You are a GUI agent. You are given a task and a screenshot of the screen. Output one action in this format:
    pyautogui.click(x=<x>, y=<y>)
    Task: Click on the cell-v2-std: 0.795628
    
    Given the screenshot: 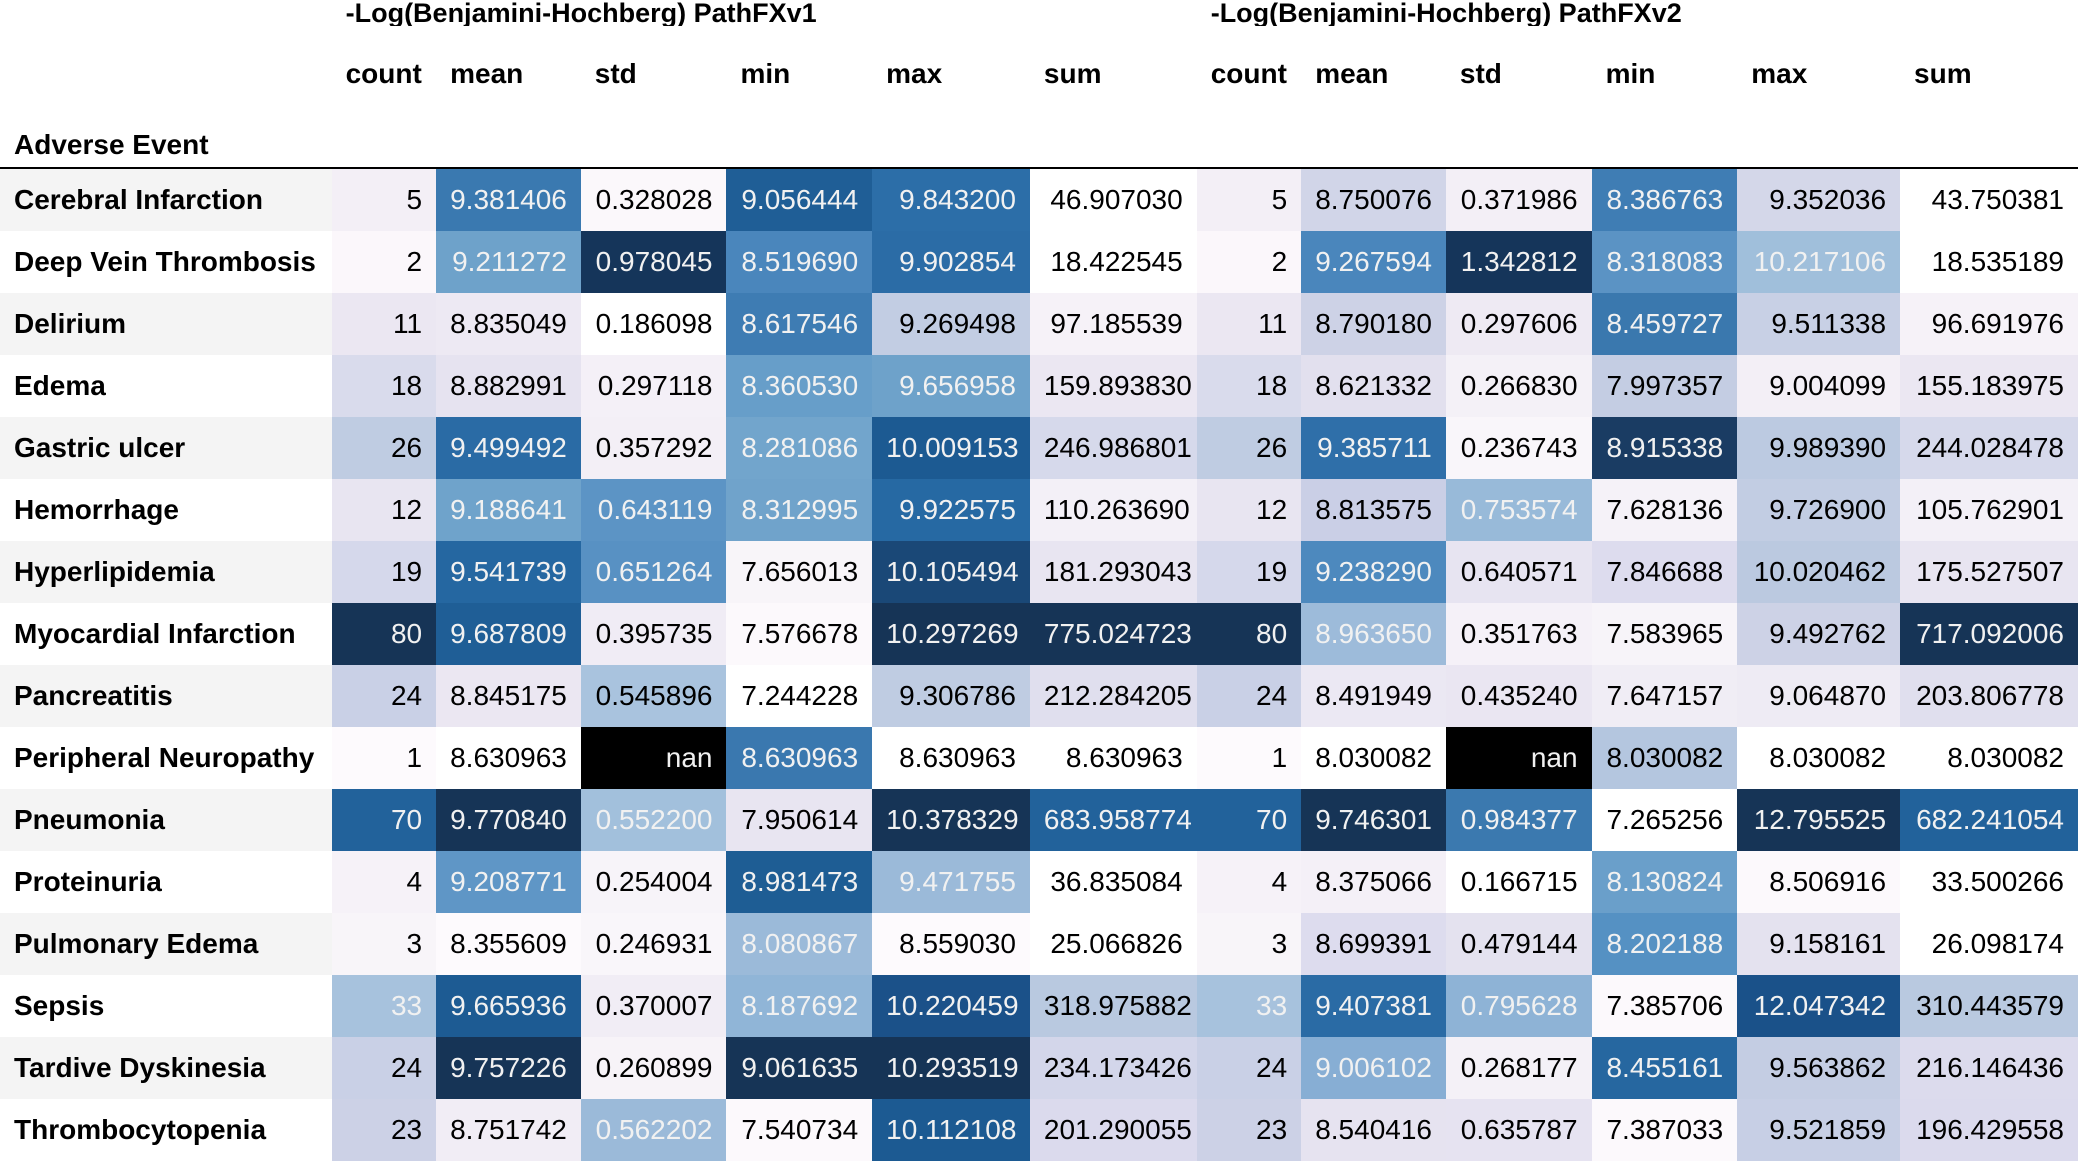 What is the action you would take?
    pyautogui.click(x=1518, y=1006)
    